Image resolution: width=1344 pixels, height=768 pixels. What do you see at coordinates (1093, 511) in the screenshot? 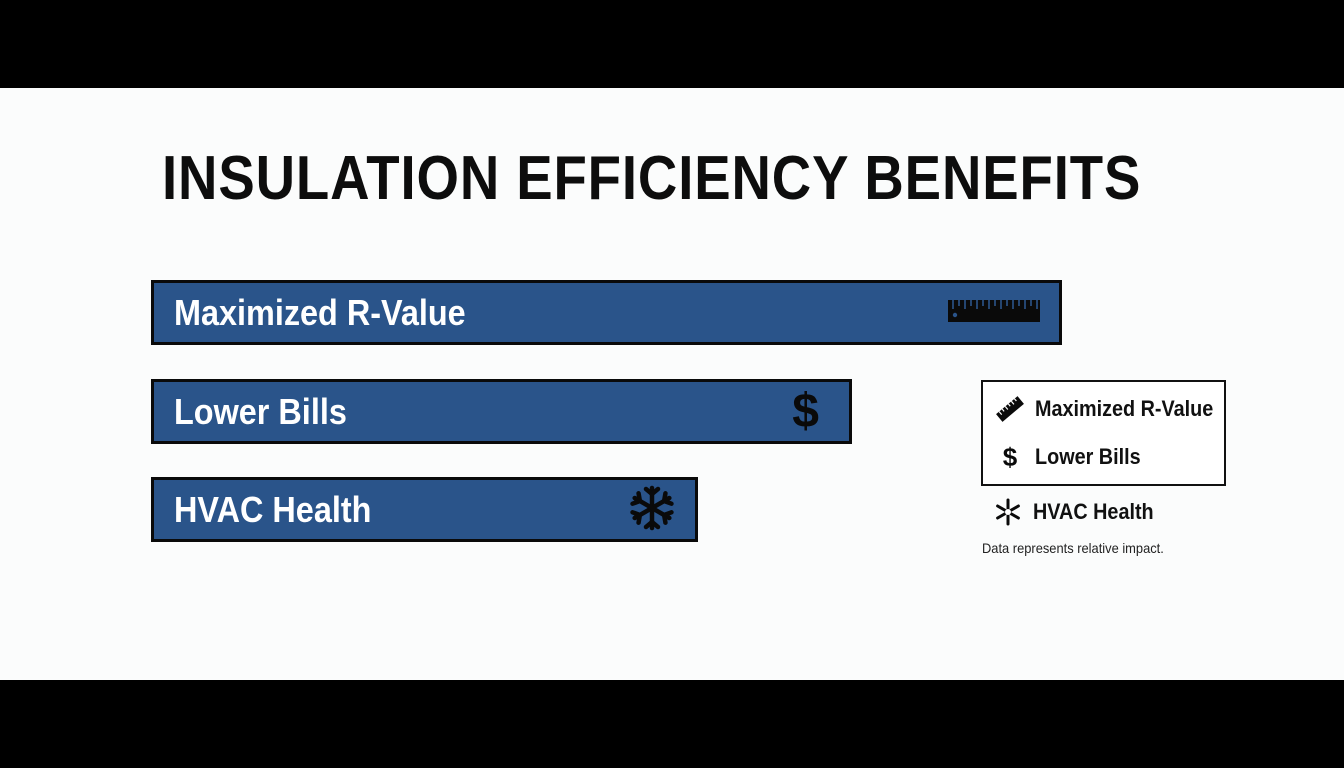
I see `legend-label: HVAC Health` at bounding box center [1093, 511].